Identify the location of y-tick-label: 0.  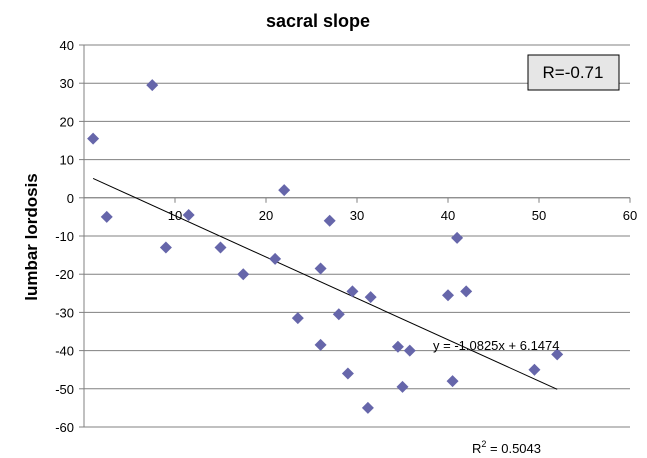
(70, 198).